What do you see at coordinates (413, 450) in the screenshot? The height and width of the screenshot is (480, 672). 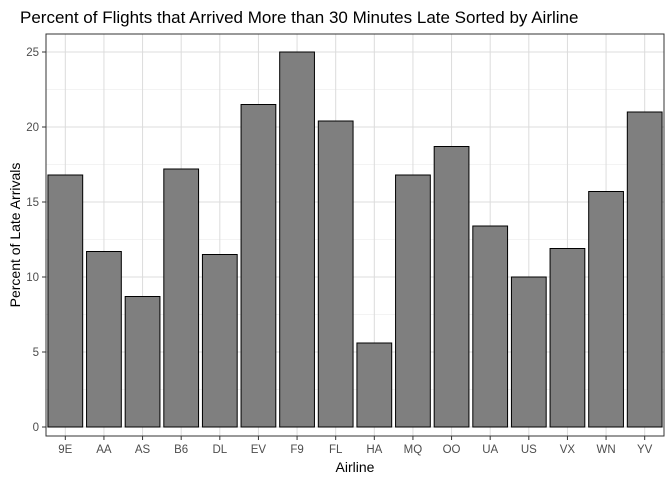 I see `x-tick-label: MQ` at bounding box center [413, 450].